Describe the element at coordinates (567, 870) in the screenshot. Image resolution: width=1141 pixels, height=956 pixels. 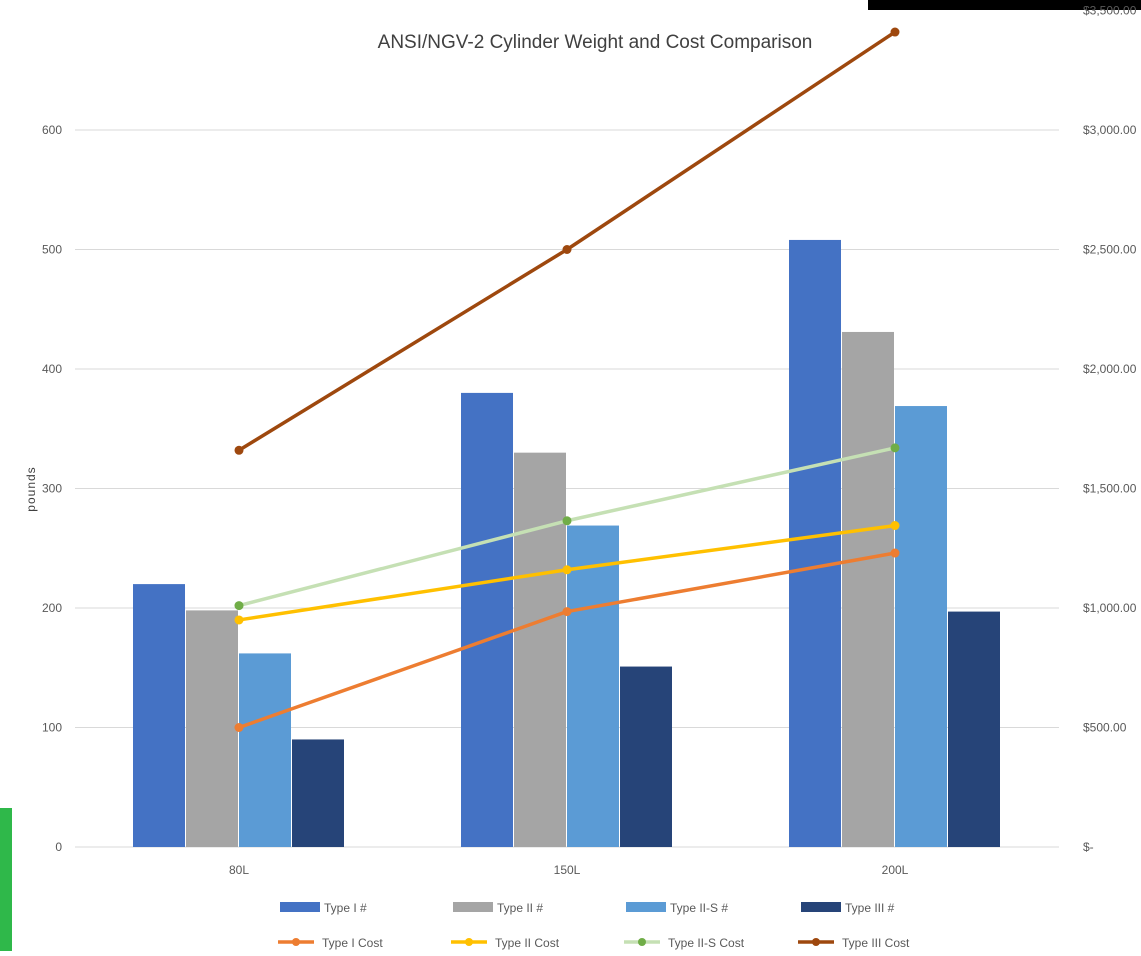
I see `x-tick-label: 150L` at that location.